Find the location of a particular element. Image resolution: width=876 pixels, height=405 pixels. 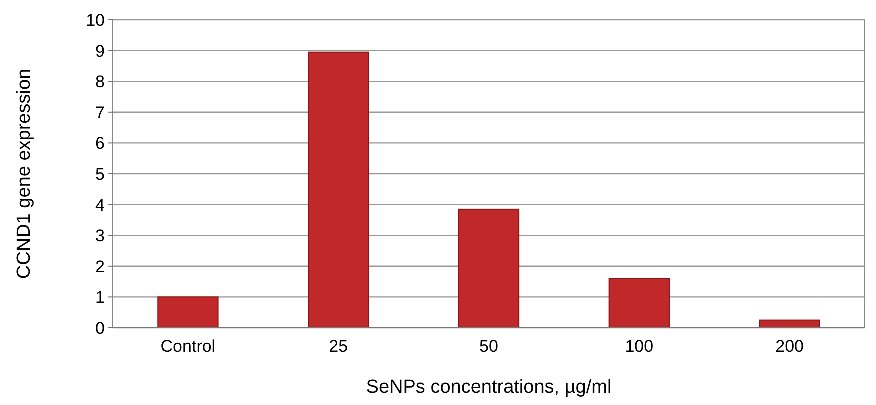

x-tick-label: 25 is located at coordinates (338, 346).